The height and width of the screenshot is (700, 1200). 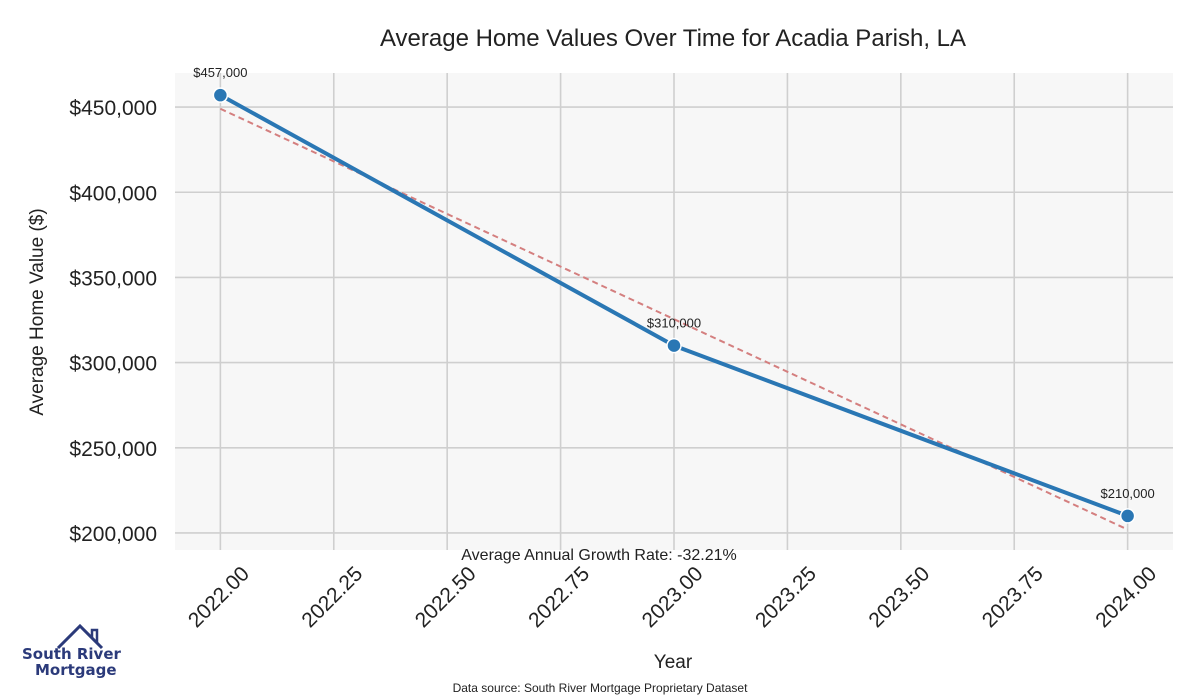 What do you see at coordinates (559, 597) in the screenshot?
I see `x-tick-label: 2022.75` at bounding box center [559, 597].